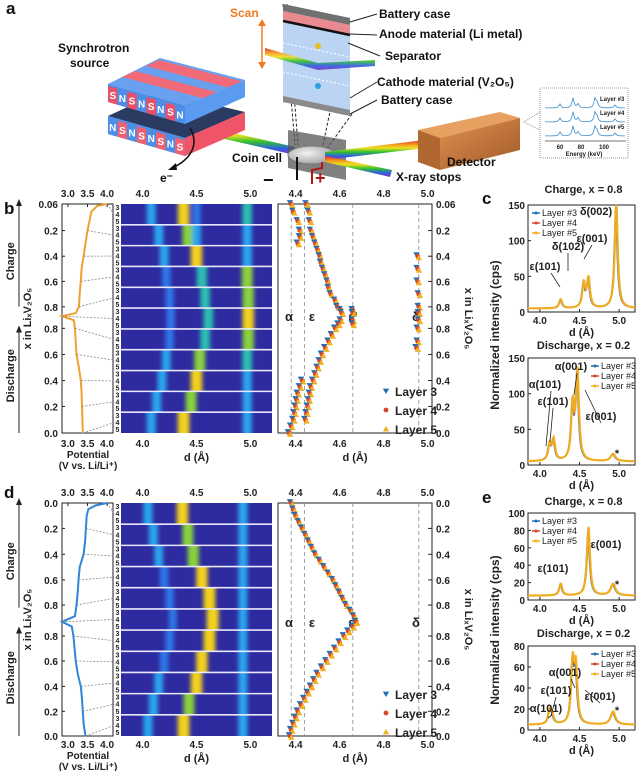 The image size is (640, 771). What do you see at coordinates (19, 630) in the screenshot?
I see `discharge-arrowhead-icon` at bounding box center [19, 630].